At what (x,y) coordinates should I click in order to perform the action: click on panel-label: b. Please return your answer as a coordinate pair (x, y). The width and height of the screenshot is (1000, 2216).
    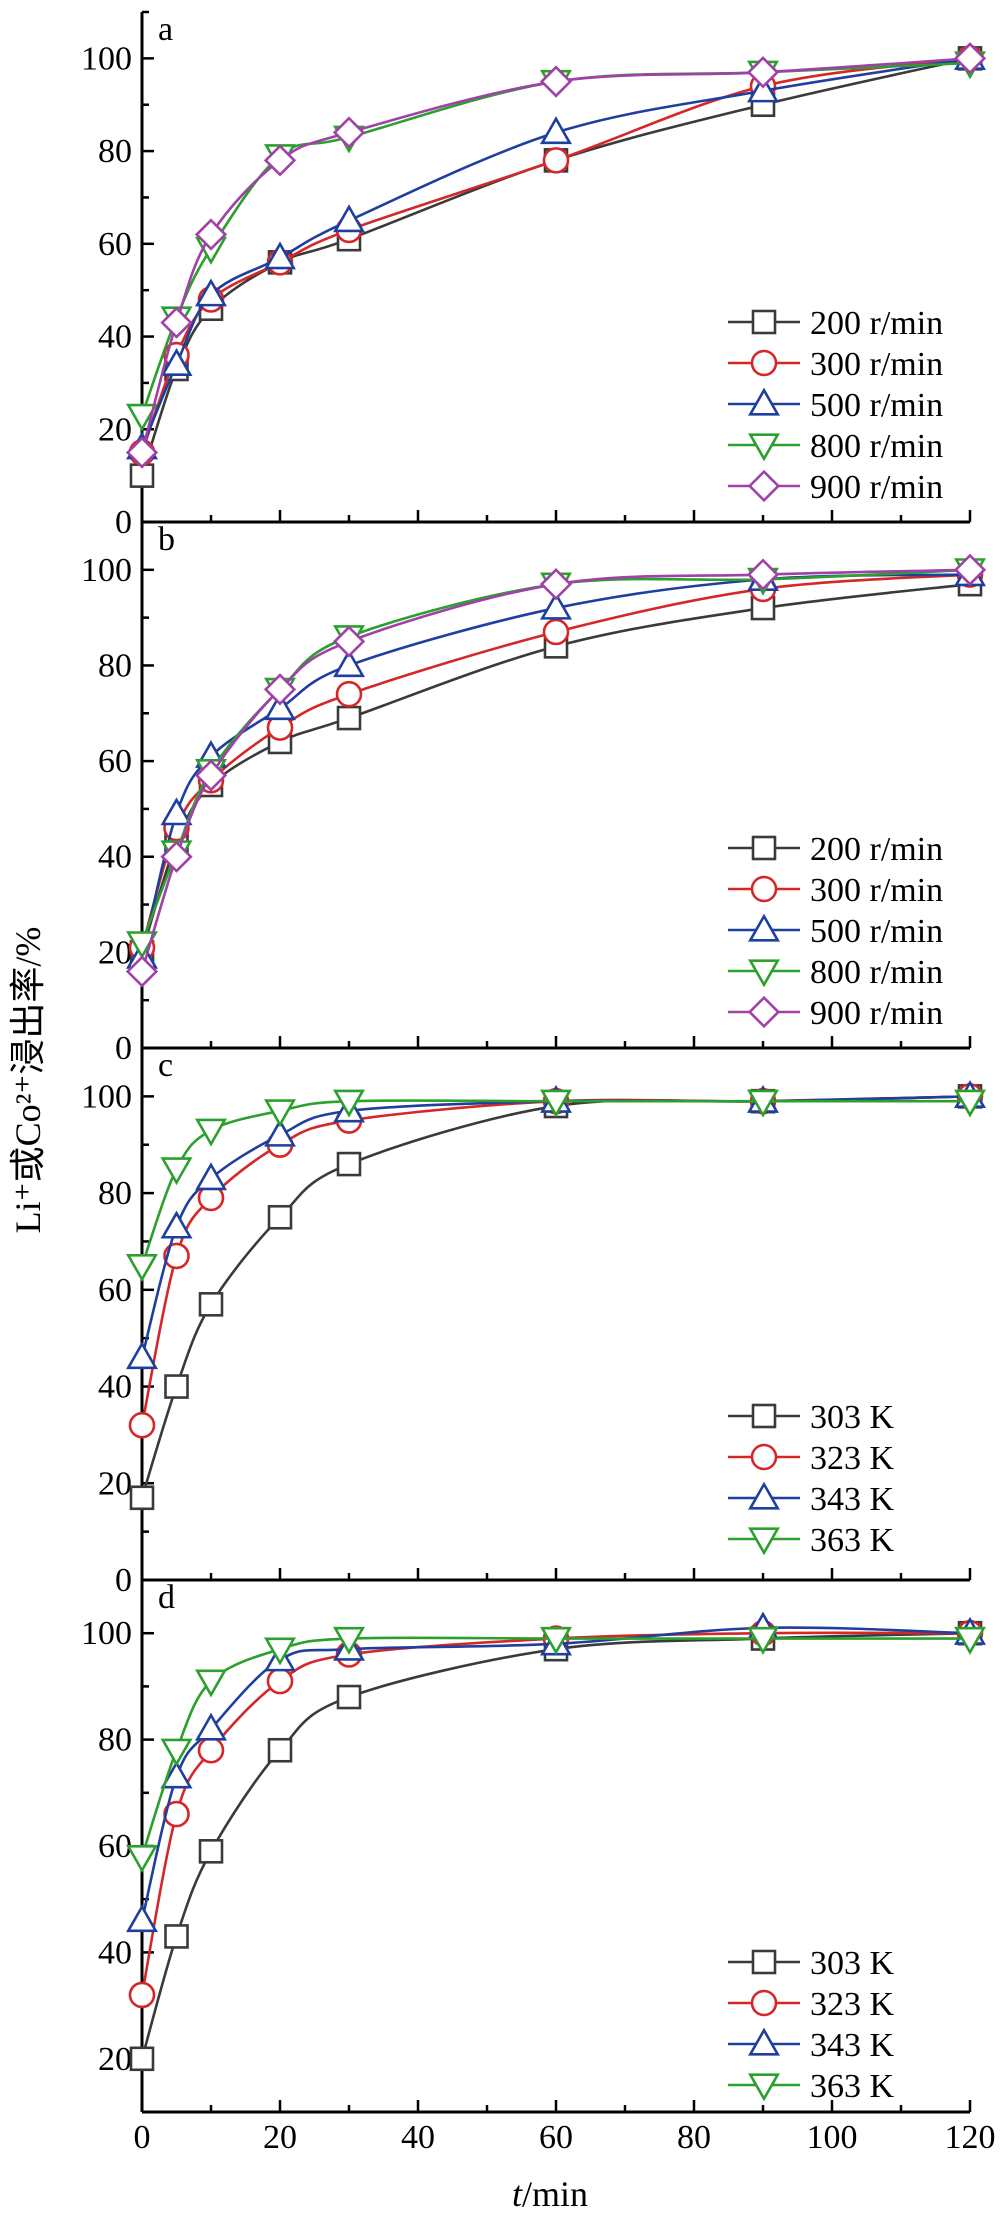
    Looking at the image, I should click on (166, 539).